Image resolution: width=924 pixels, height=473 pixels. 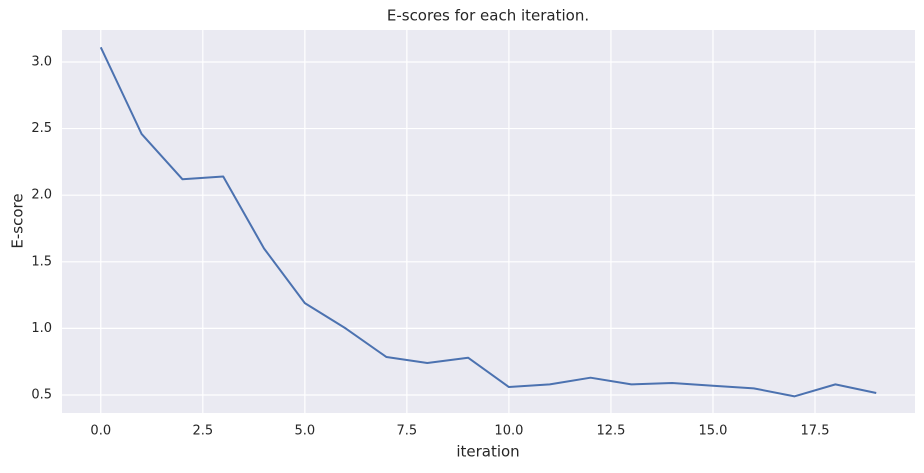 What do you see at coordinates (41, 195) in the screenshot?
I see `y-tick-label: 2.0` at bounding box center [41, 195].